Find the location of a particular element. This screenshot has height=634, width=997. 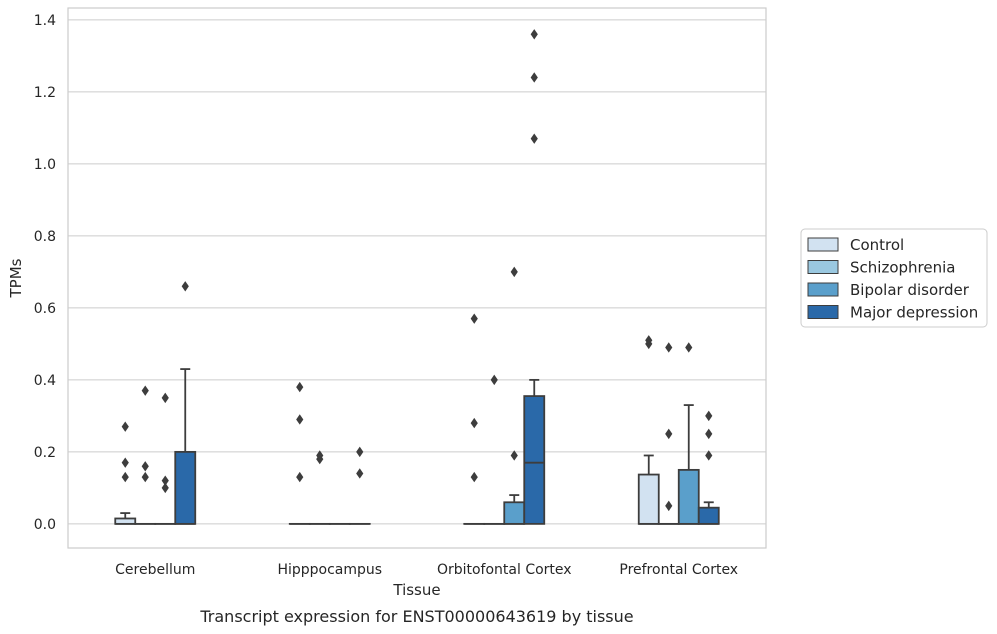

x-tick-label: Orbitofontal Cortex is located at coordinates (504, 570).